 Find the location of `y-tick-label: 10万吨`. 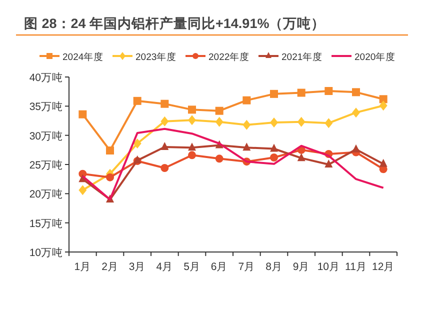

y-tick-label: 10万吨 is located at coordinates (46, 252).